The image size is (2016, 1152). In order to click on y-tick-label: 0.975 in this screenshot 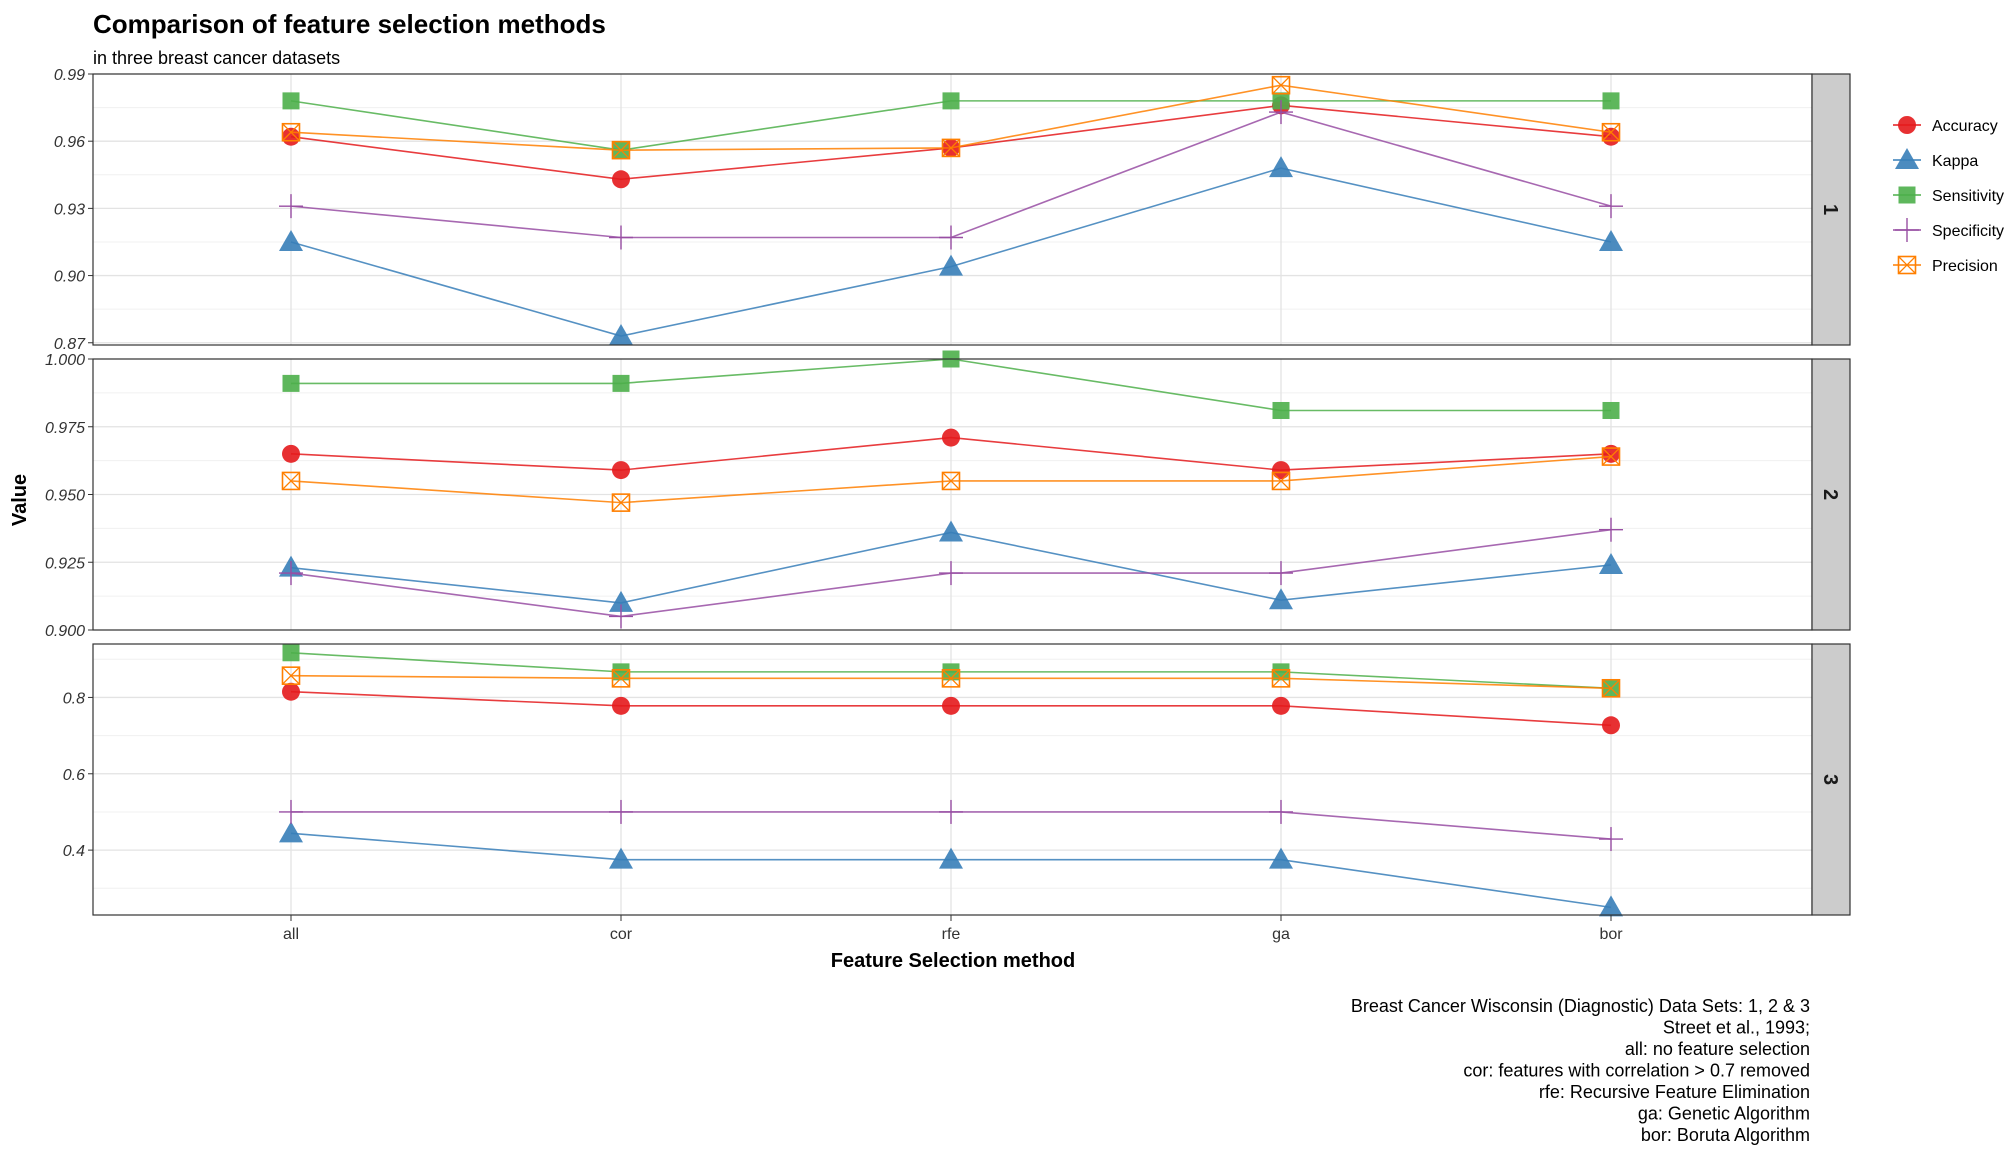, I will do `click(65, 428)`.